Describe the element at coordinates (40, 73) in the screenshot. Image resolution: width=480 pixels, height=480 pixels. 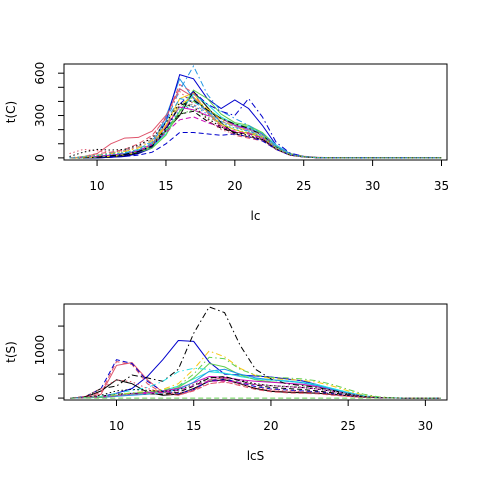
I see `top-y-tick-label: 600` at that location.